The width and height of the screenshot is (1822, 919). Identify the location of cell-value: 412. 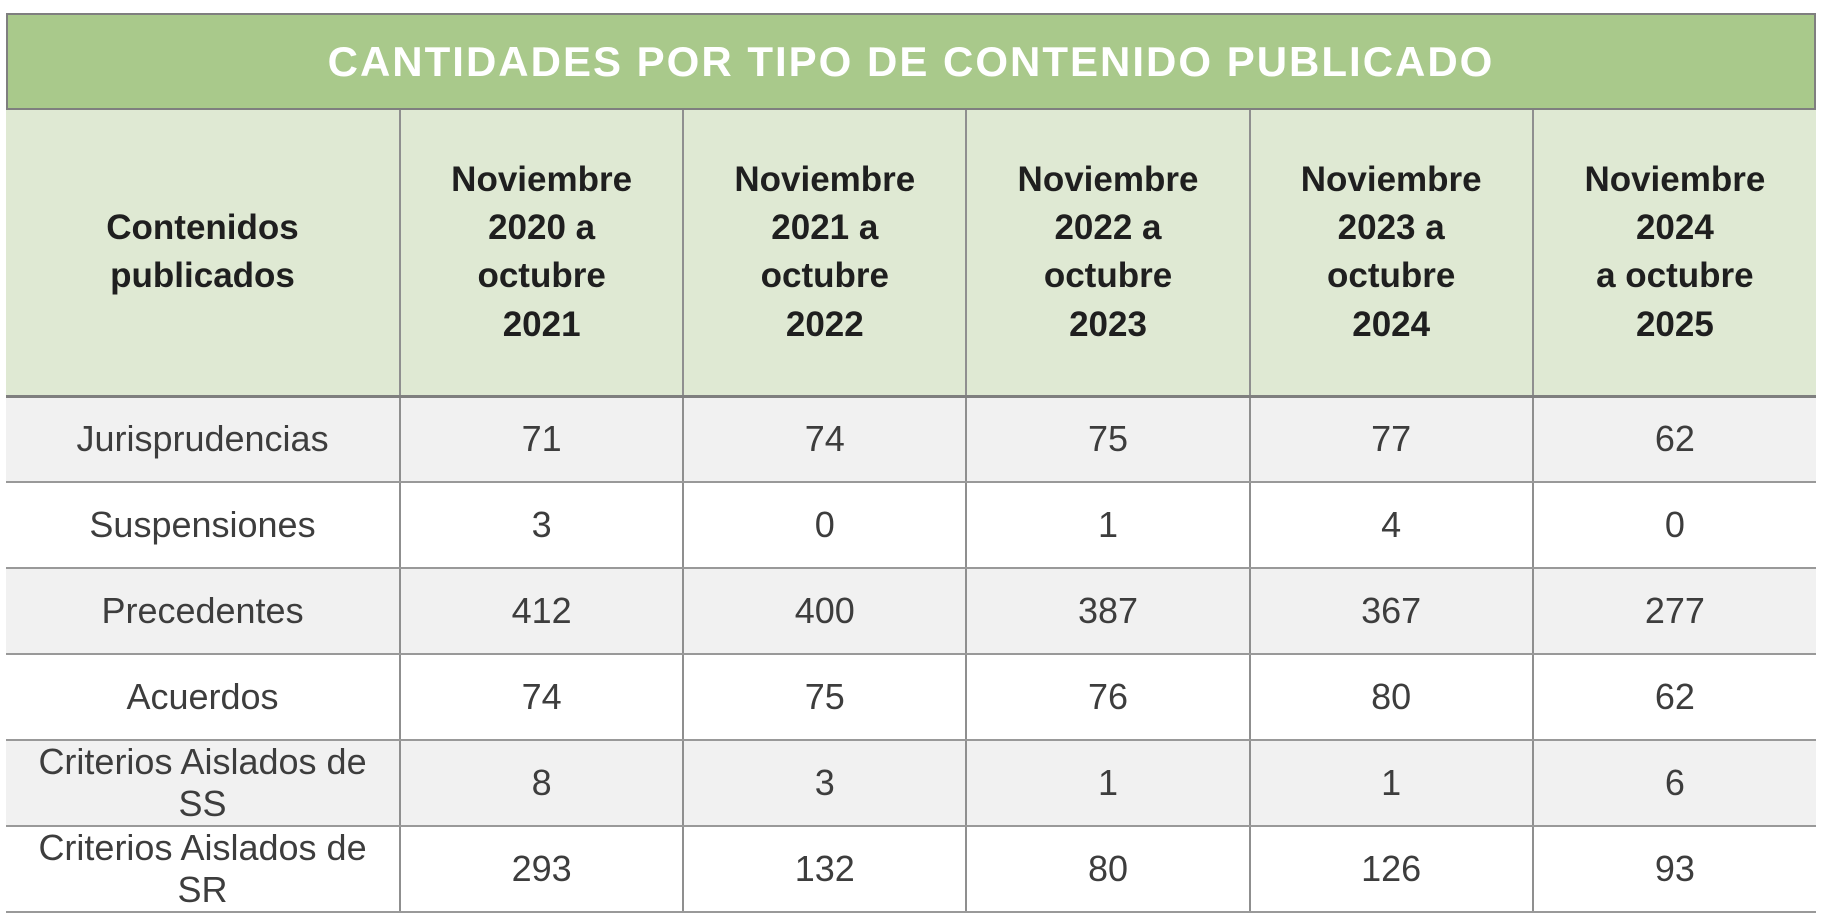
(542, 611).